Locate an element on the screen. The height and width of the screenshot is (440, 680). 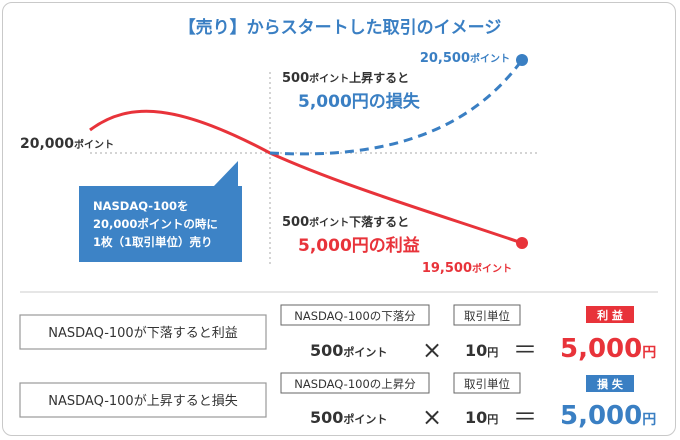
callout-line2: 20,000ポイントの時に is located at coordinates (155, 224).